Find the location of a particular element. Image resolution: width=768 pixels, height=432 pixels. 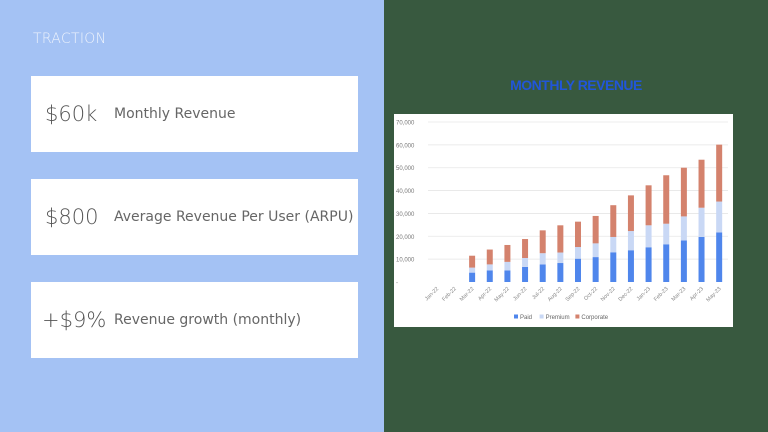

x-tick-label: Jun-22 is located at coordinates (520, 294).